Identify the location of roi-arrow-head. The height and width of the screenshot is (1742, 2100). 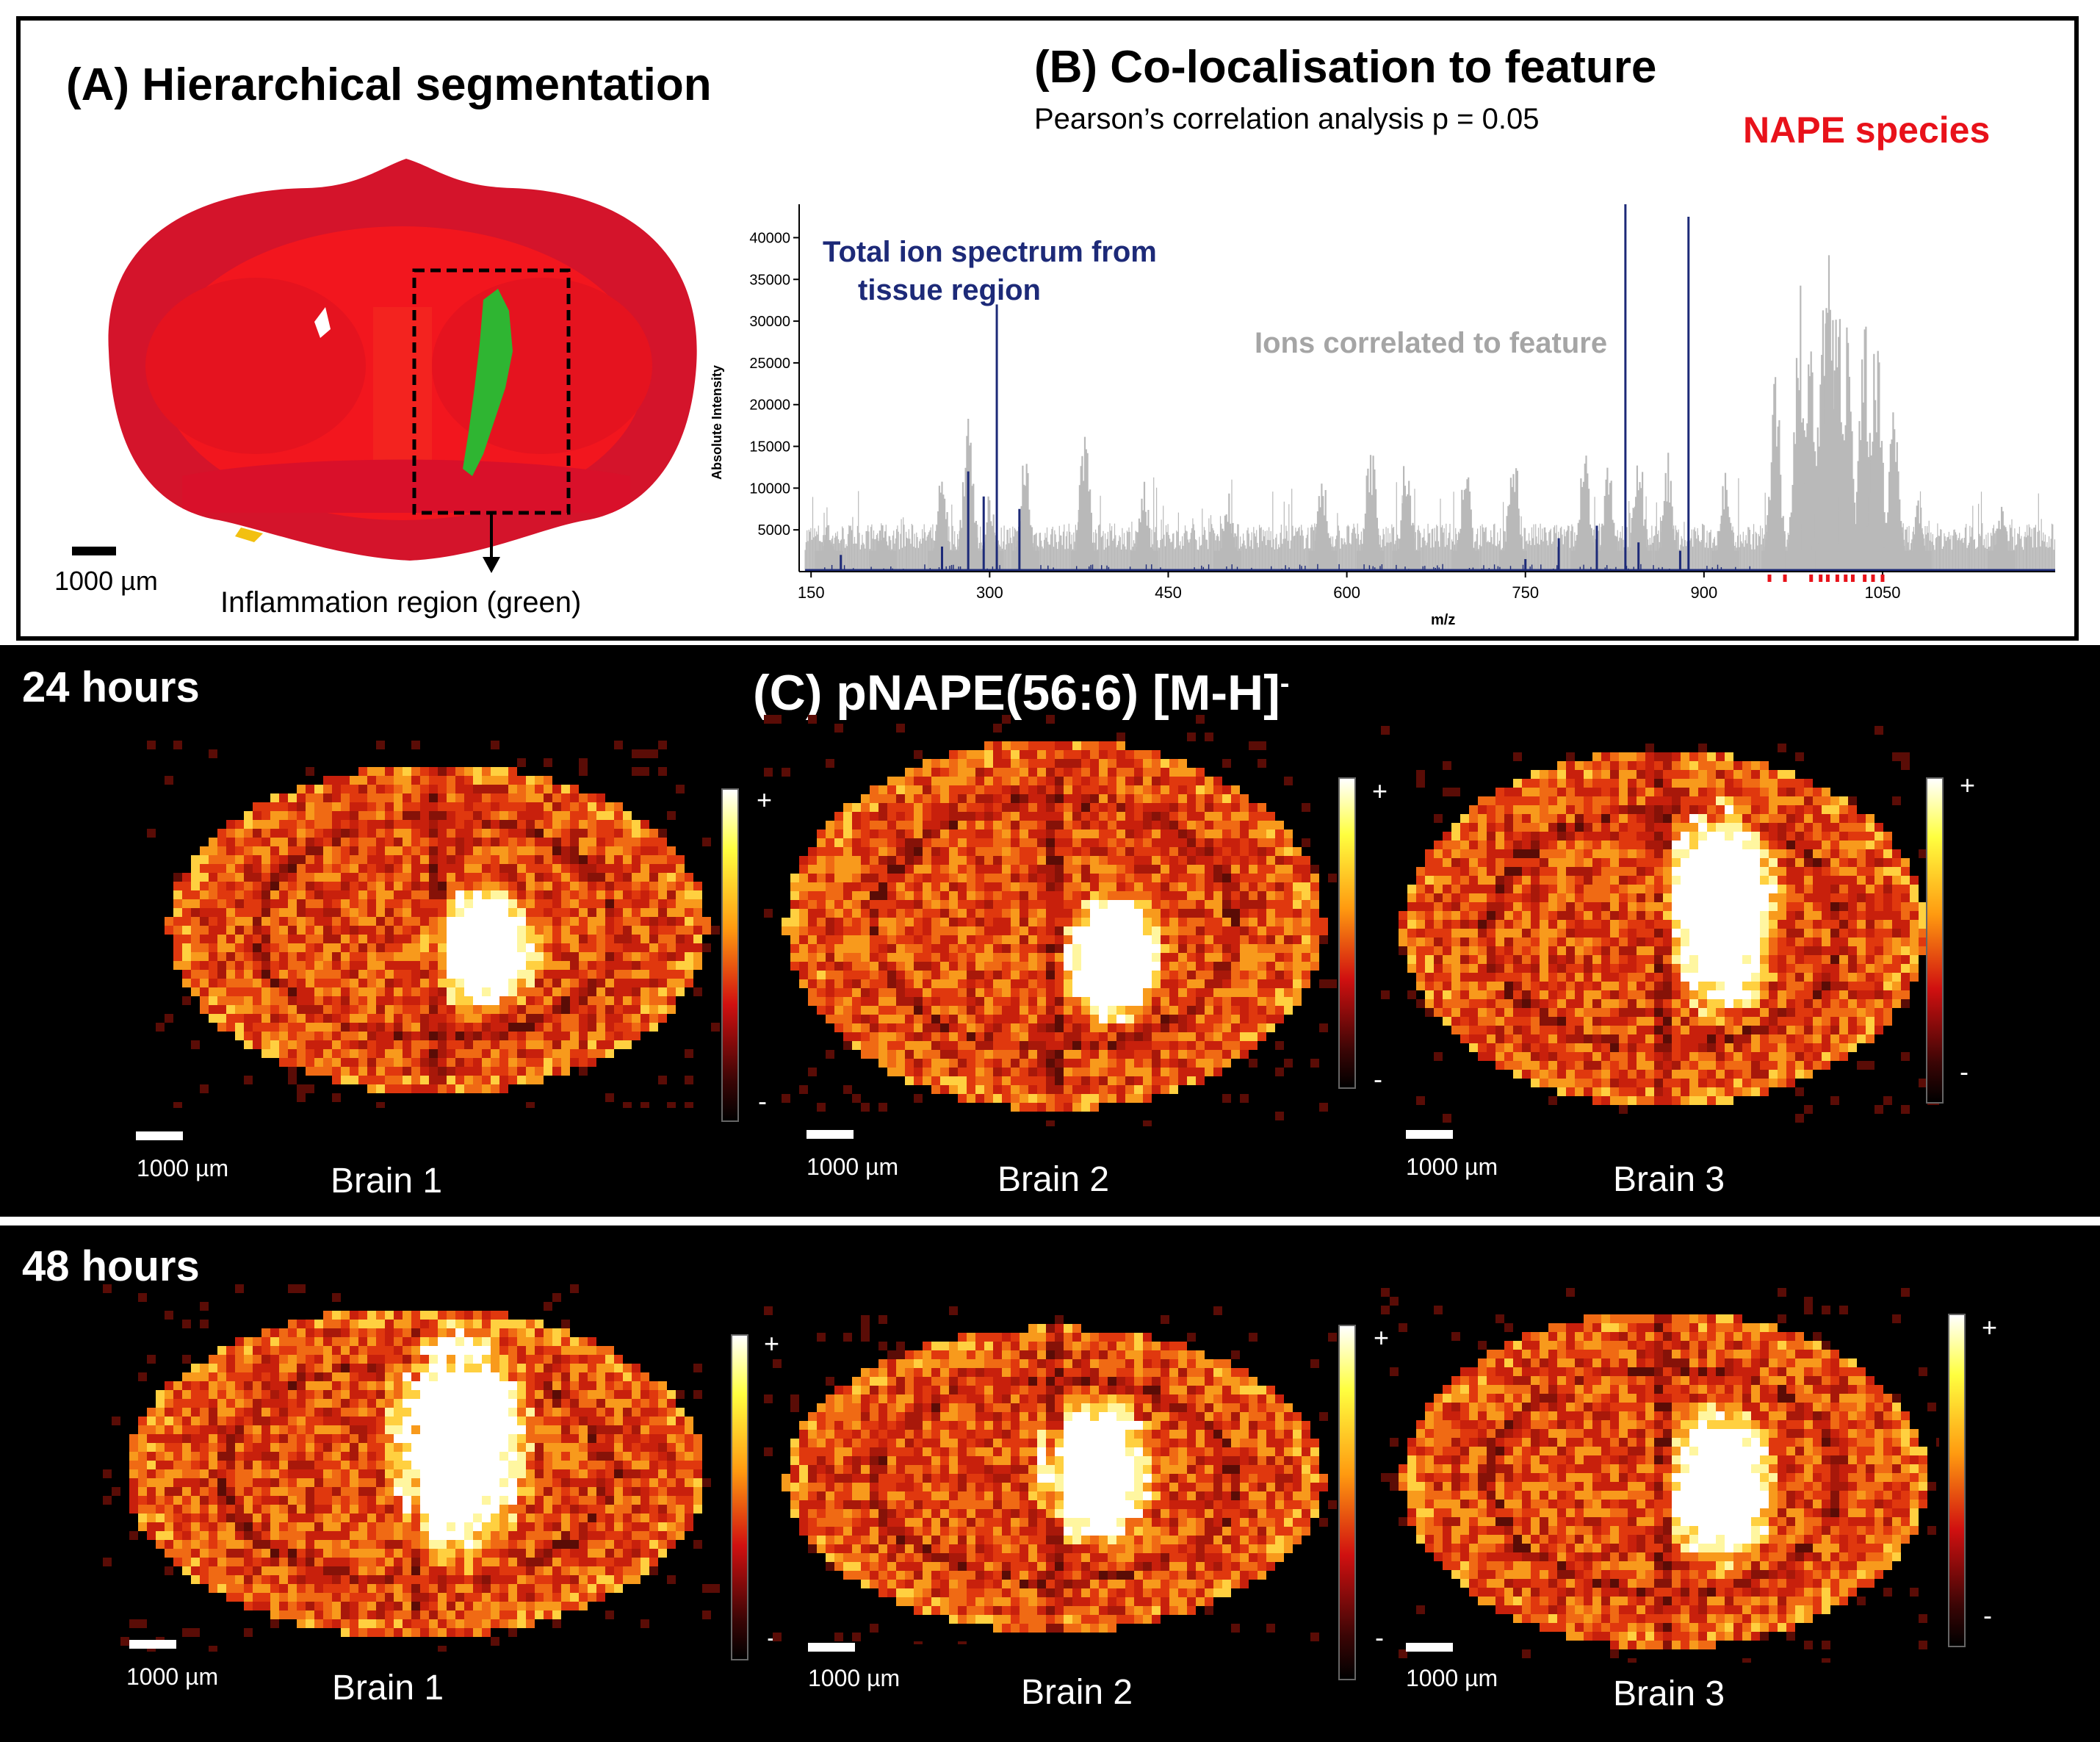
(491, 565).